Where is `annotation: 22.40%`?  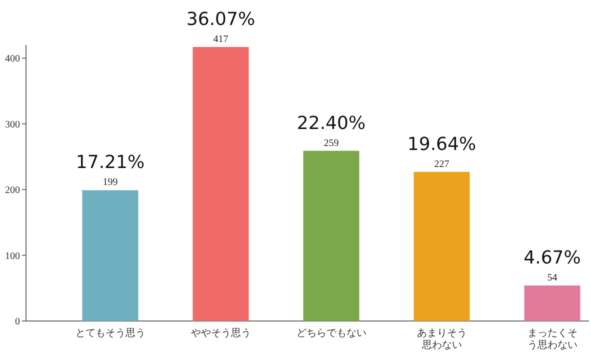
annotation: 22.40% is located at coordinates (331, 123).